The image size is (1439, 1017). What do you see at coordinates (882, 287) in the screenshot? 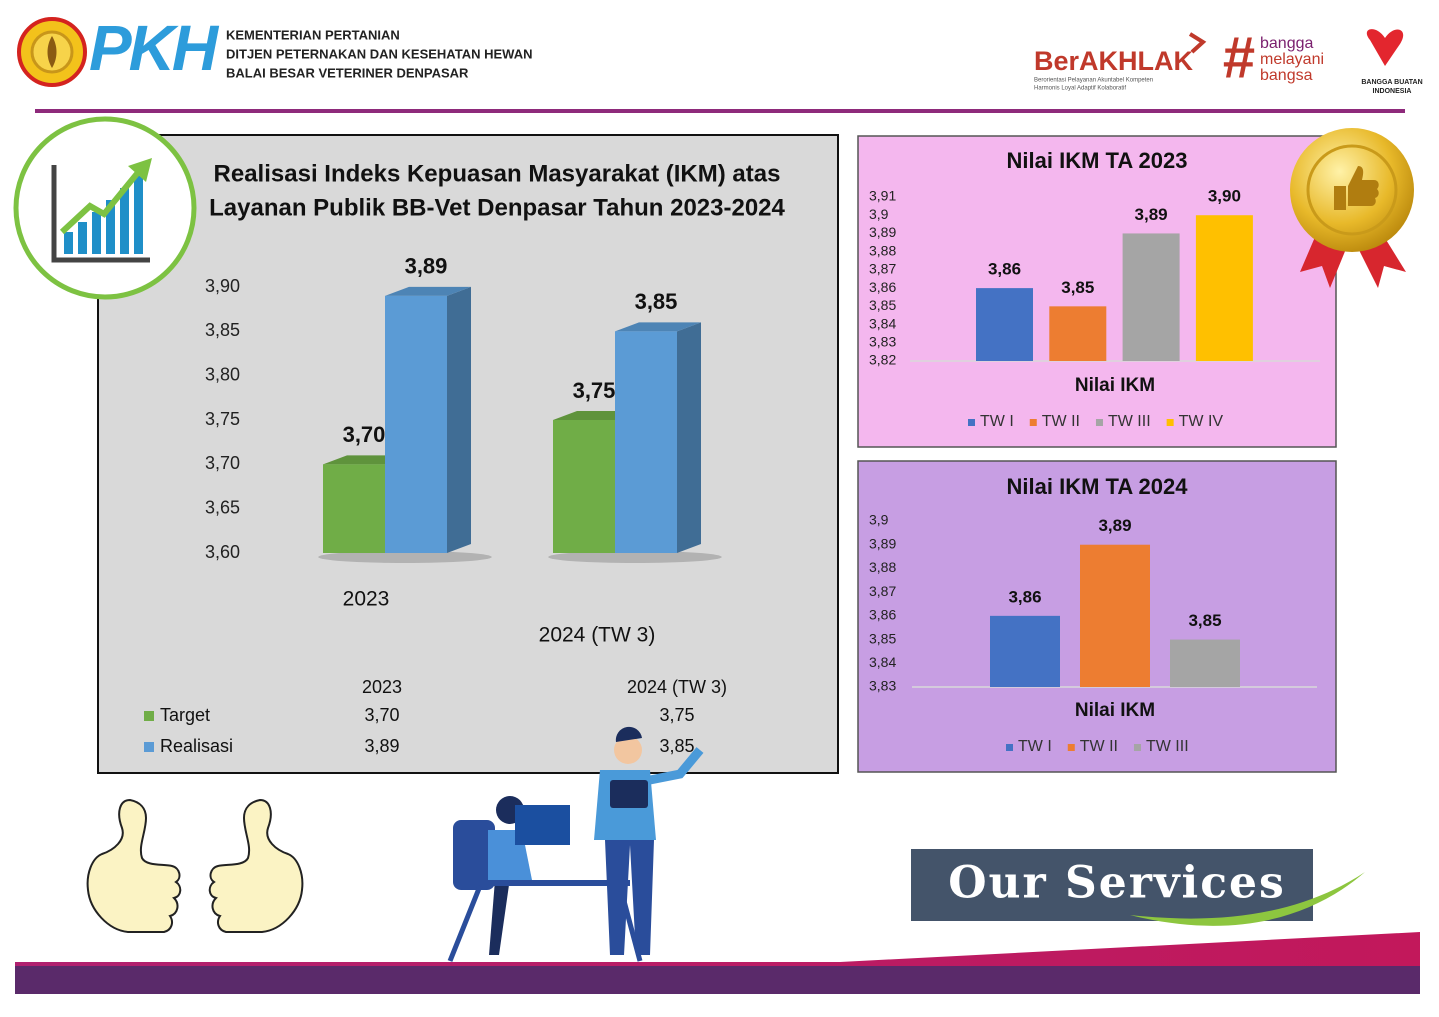
I see `y-tick-label: 3,86` at bounding box center [882, 287].